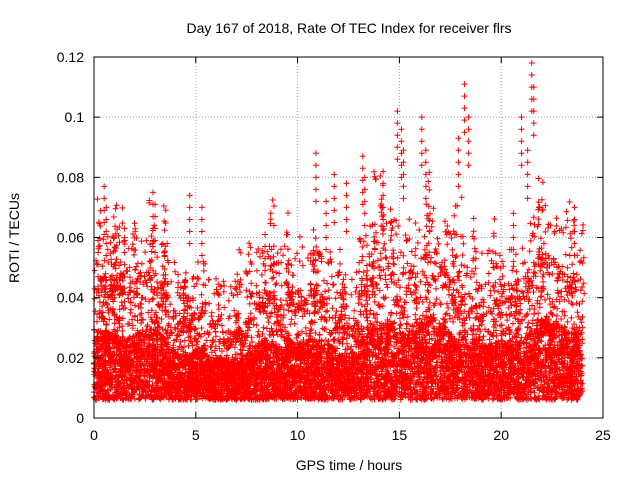  What do you see at coordinates (70, 57) in the screenshot?
I see `y-tick-label: 0.12` at bounding box center [70, 57].